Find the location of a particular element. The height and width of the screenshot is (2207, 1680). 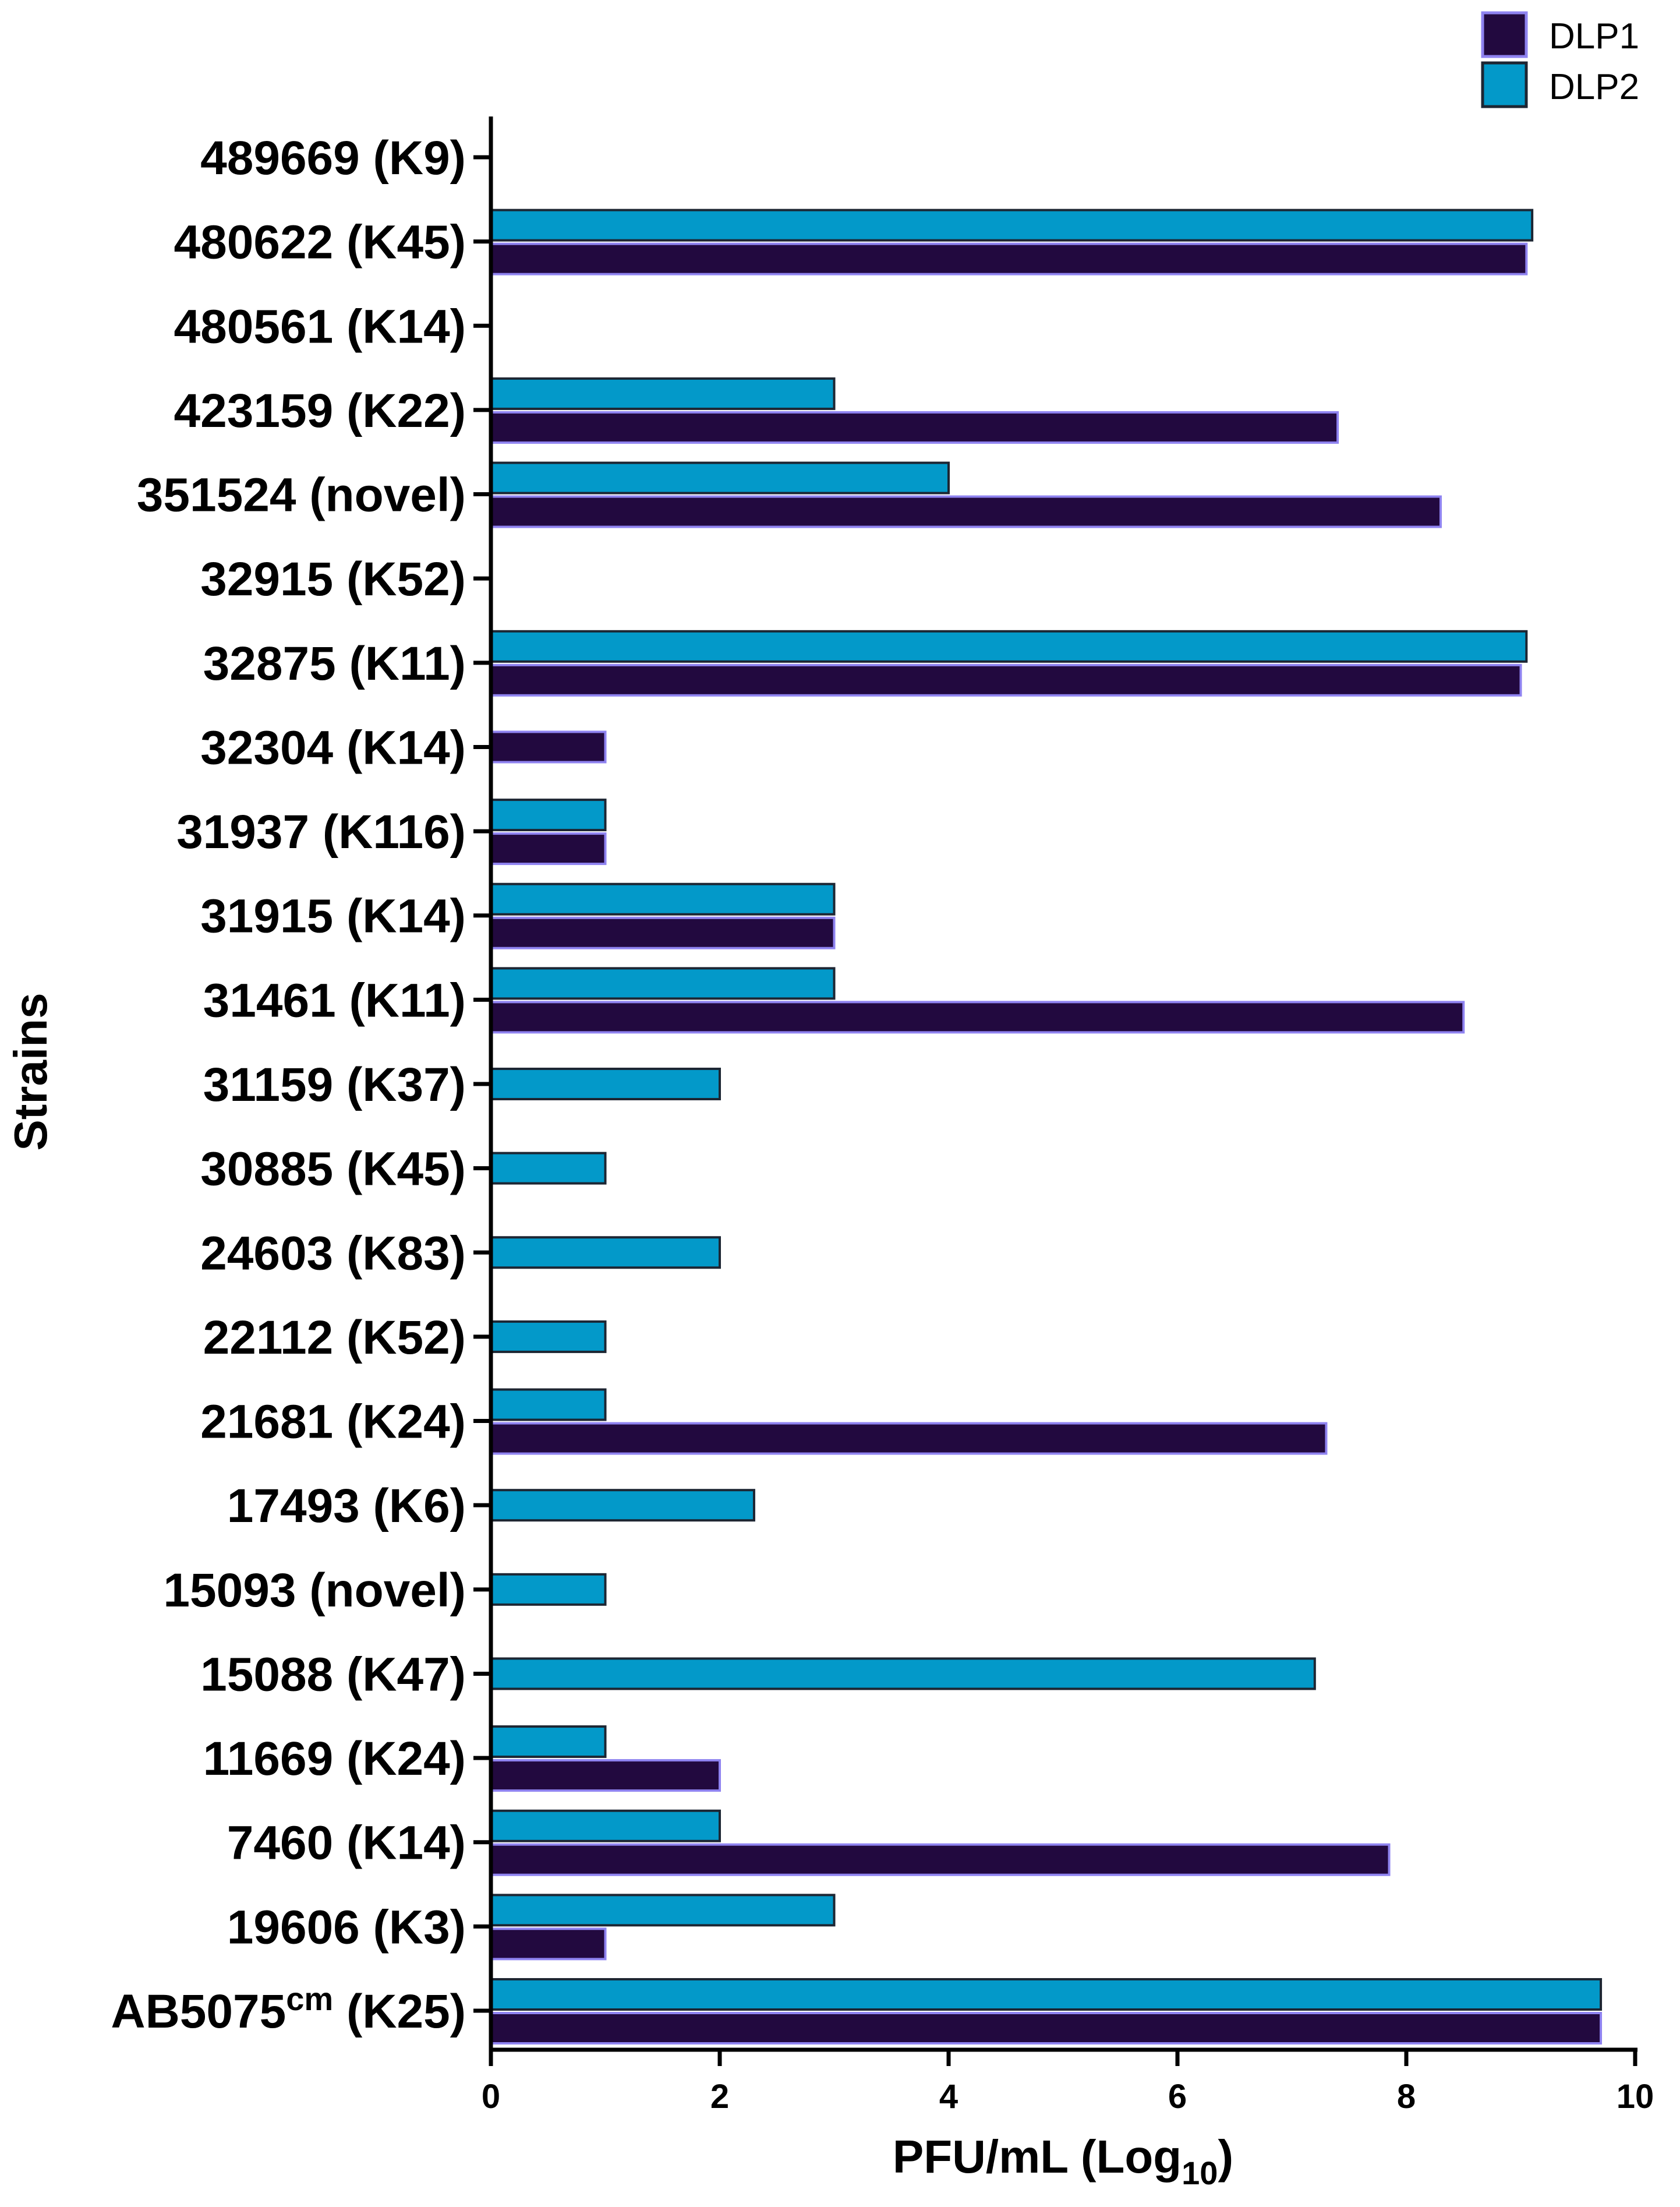

category-label: 17493 (K6) is located at coordinates (346, 1505).